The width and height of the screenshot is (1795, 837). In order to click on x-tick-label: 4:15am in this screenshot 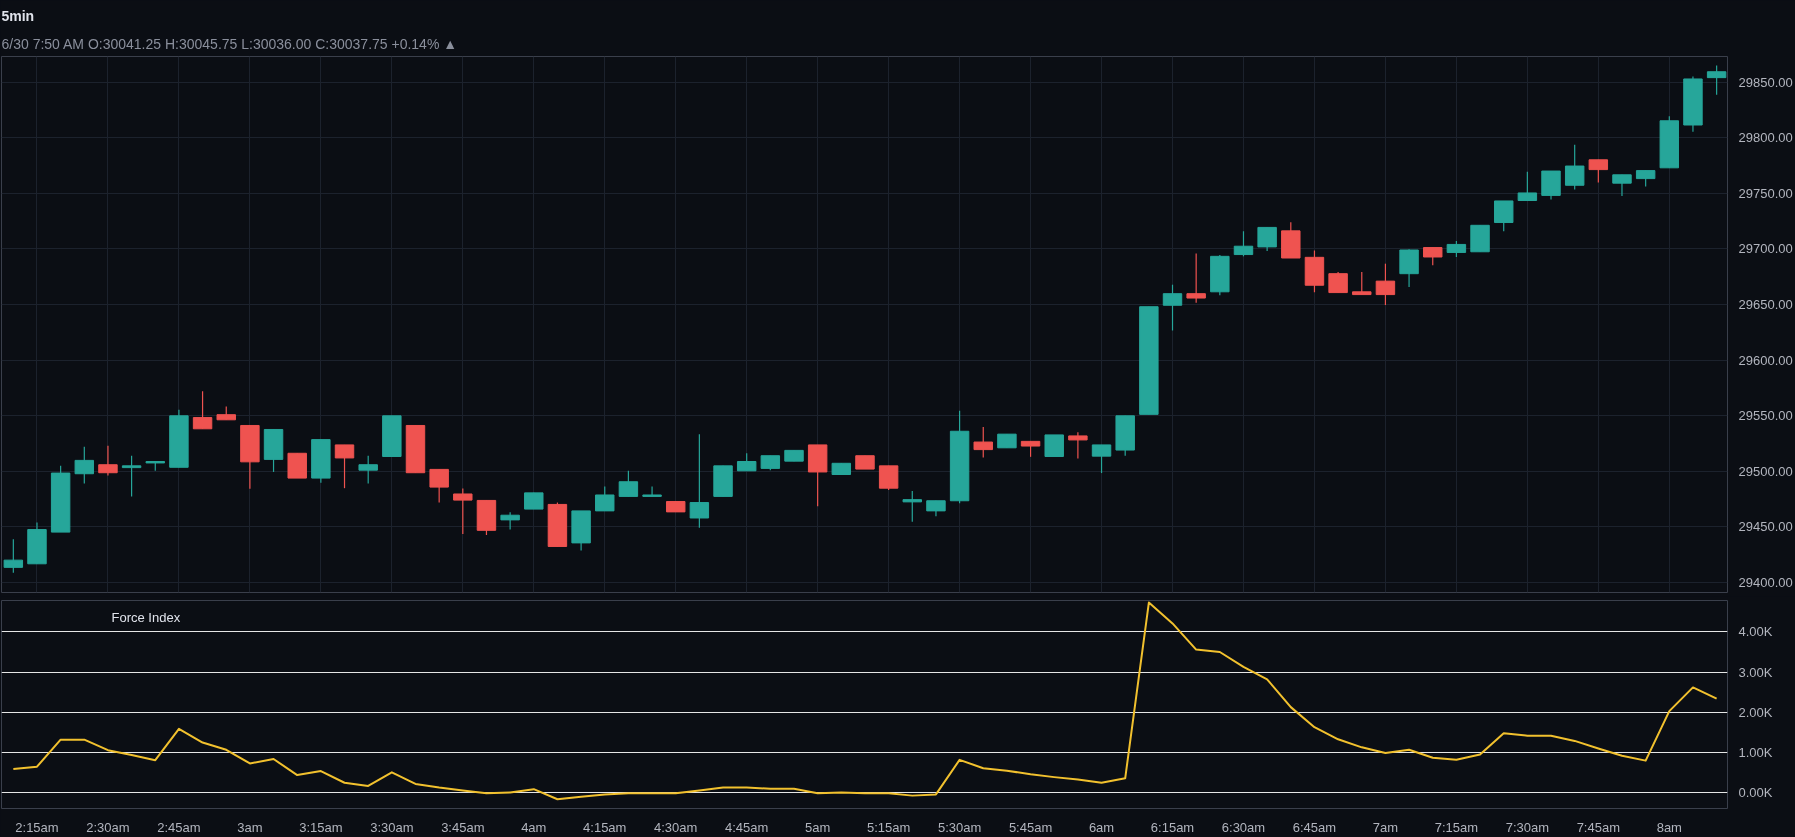, I will do `click(605, 827)`.